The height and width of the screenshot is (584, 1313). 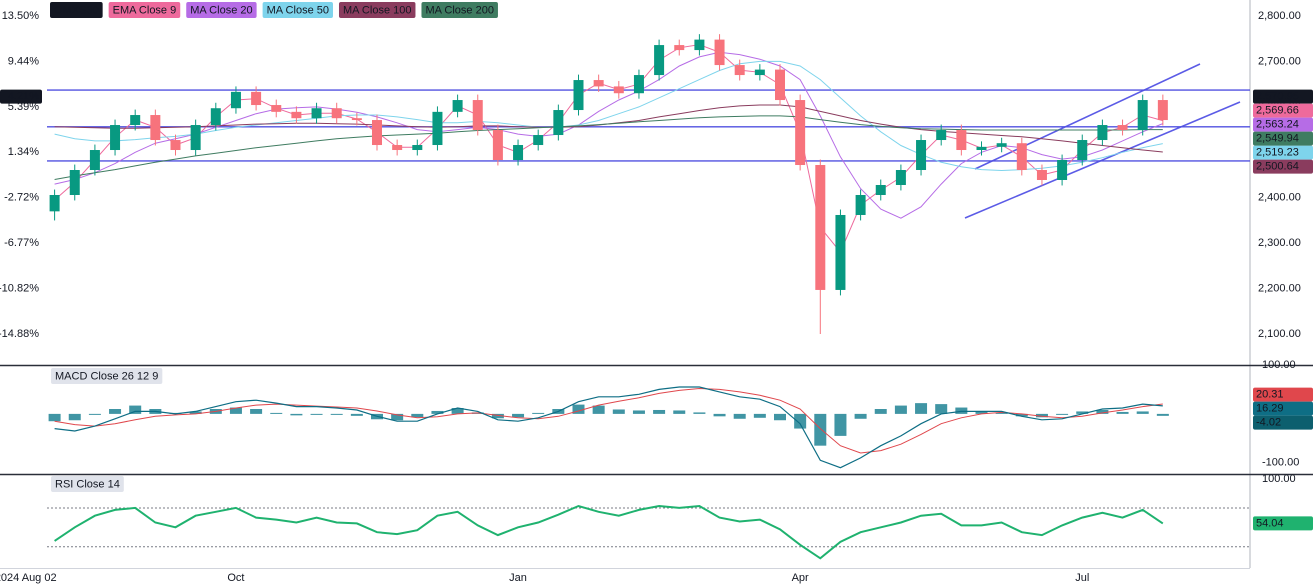 What do you see at coordinates (1277, 110) in the screenshot?
I see `value-label: 2,569.66` at bounding box center [1277, 110].